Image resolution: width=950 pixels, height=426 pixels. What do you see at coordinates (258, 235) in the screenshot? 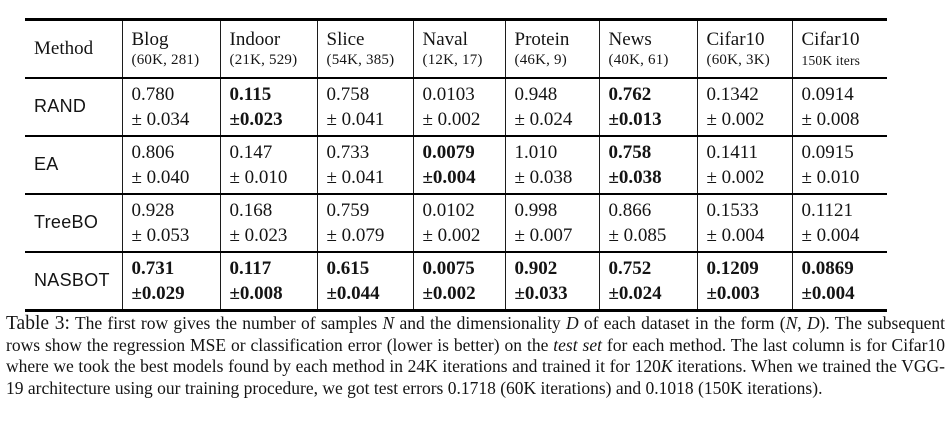
I see `std-value: ± 0.023` at bounding box center [258, 235].